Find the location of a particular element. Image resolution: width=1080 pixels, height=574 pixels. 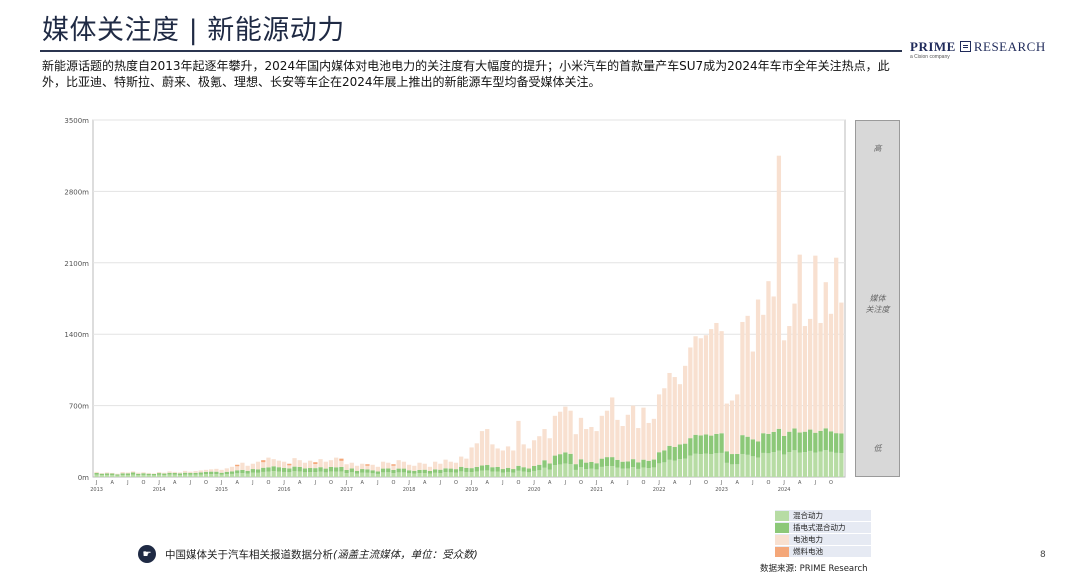

brand-logo: PRIME RESEARCH is located at coordinates (978, 47).